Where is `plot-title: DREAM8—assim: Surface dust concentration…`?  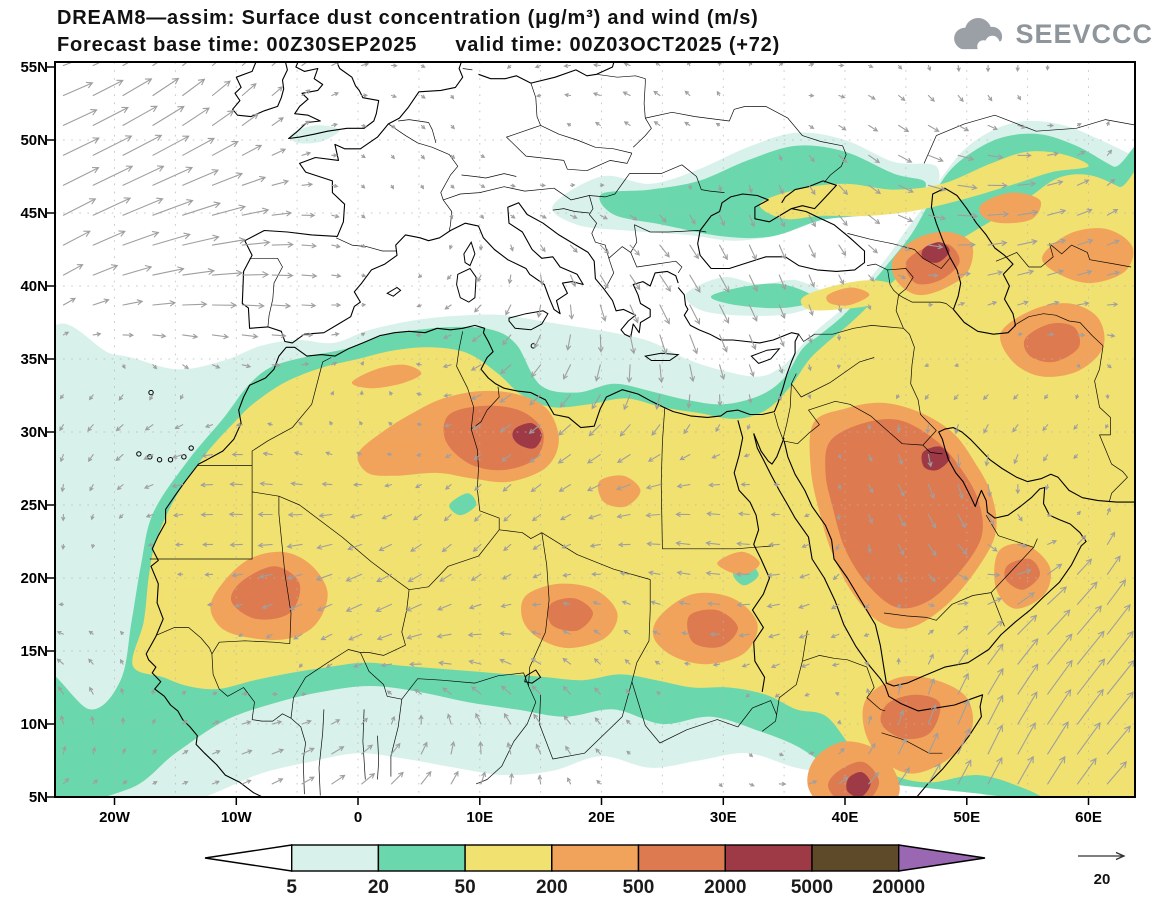
plot-title: DREAM8—assim: Surface dust concentration… is located at coordinates (408, 18).